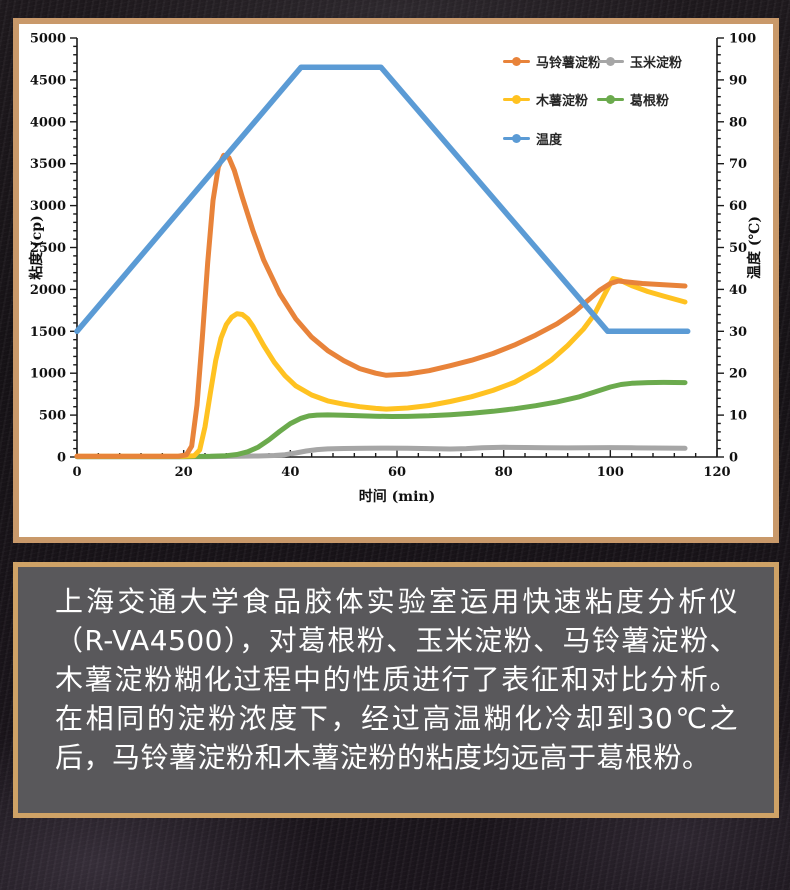 The height and width of the screenshot is (890, 790). Describe the element at coordinates (48, 80) in the screenshot. I see `y-left-tick-label: 4500` at that location.